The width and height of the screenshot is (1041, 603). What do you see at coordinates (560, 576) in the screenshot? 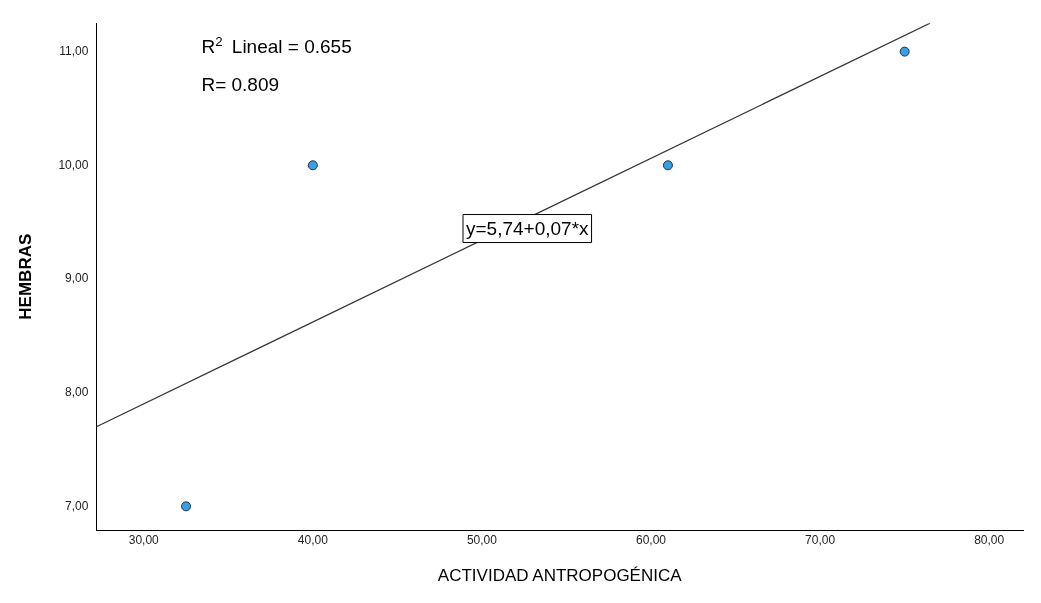
I see `x-axis-title: ACTIVIDAD ANTROPOGÉNICA` at bounding box center [560, 576].